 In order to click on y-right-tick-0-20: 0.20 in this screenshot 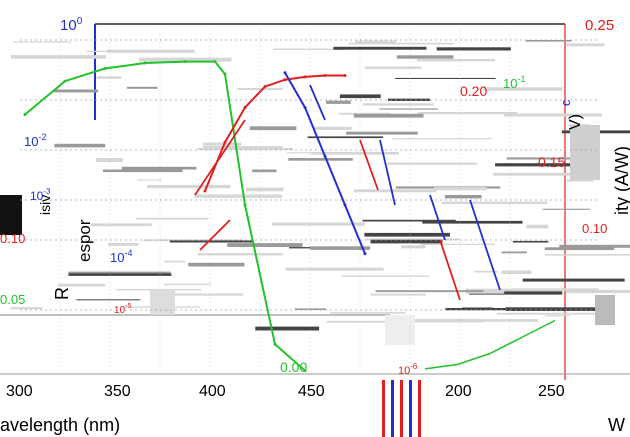, I will do `click(473, 91)`.